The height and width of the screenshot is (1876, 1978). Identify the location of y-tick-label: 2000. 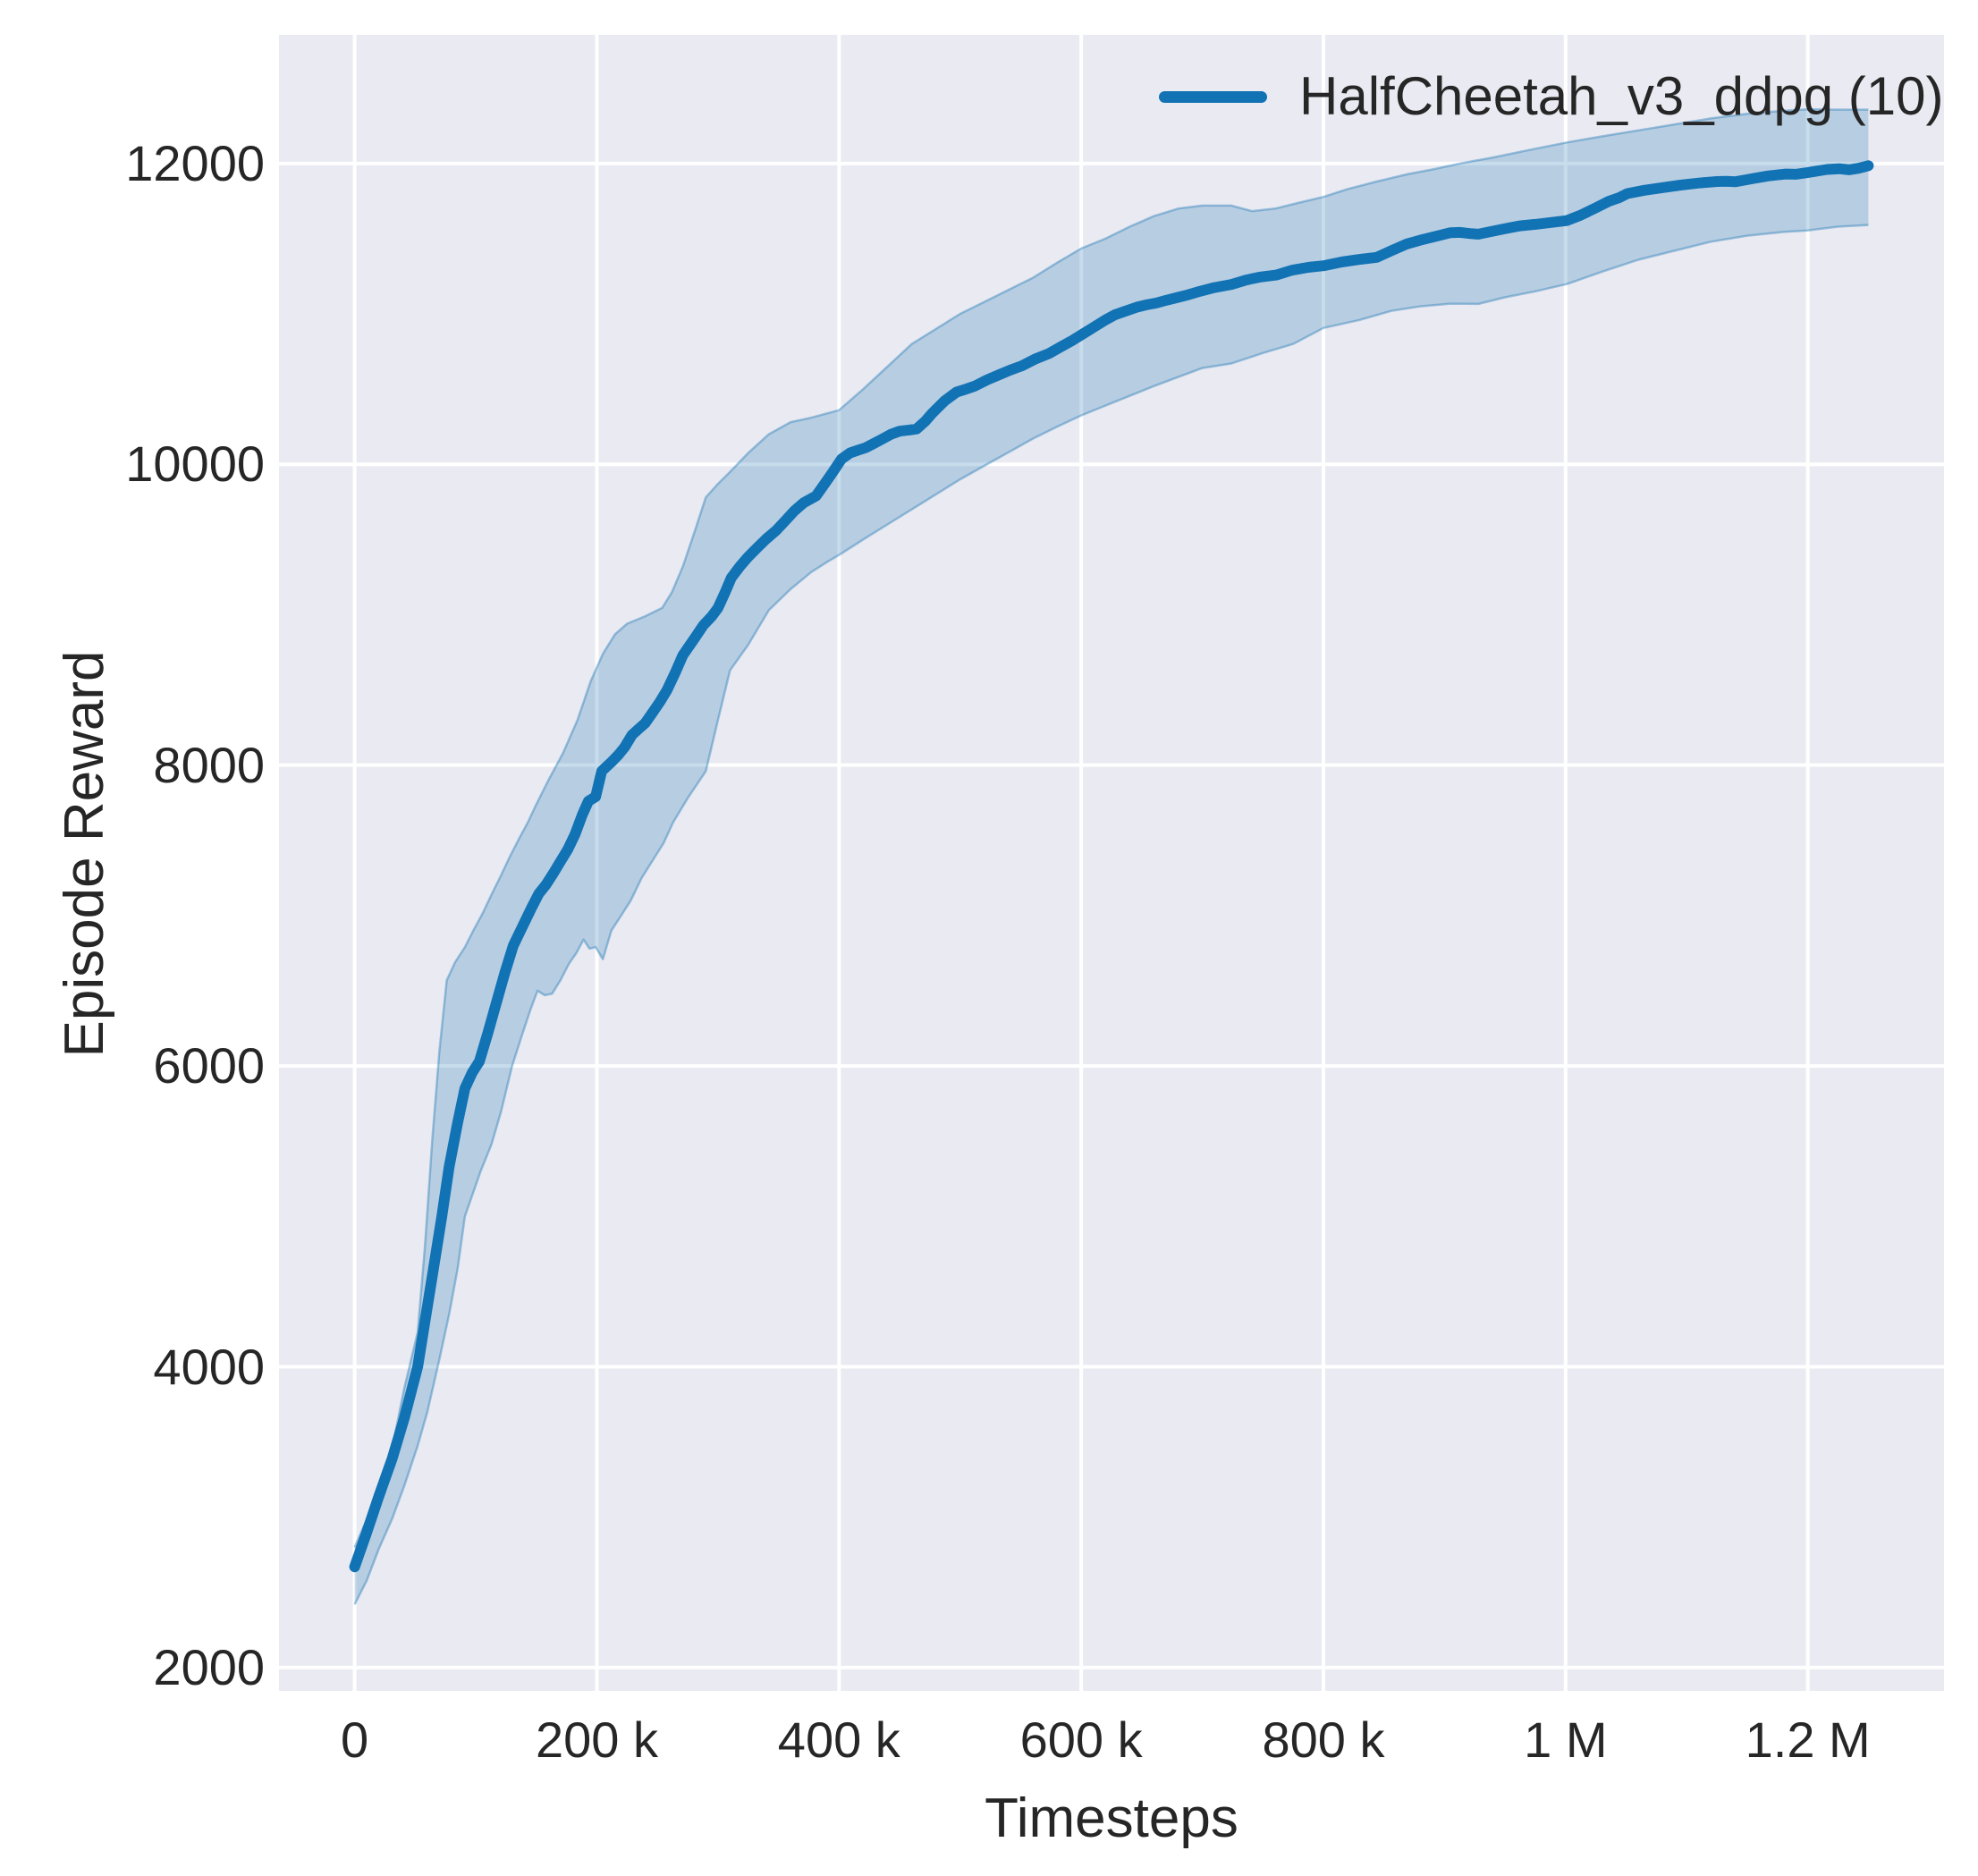
(209, 1666).